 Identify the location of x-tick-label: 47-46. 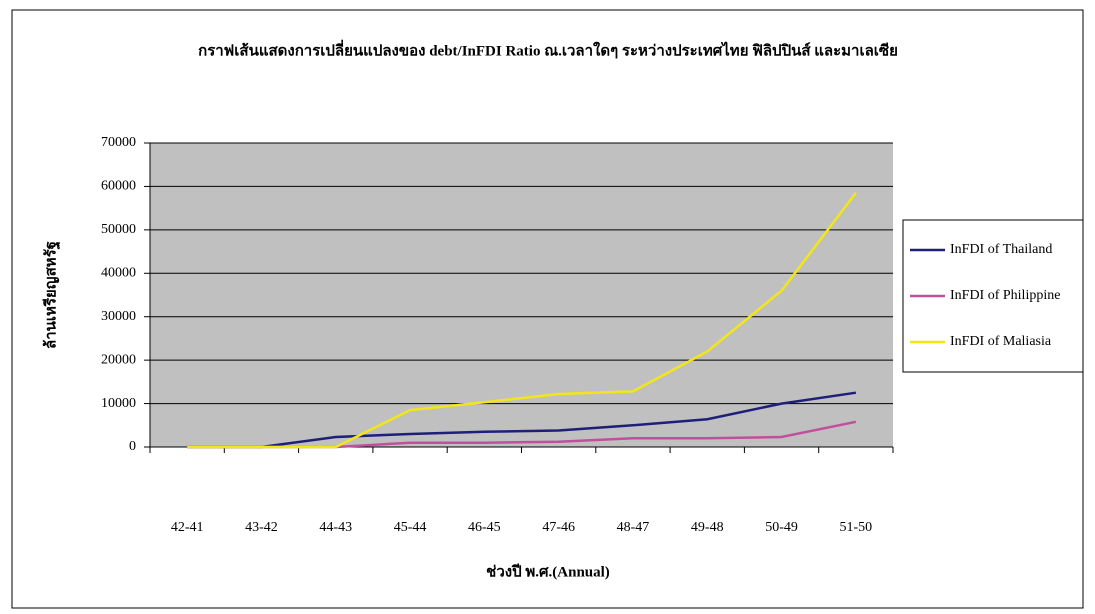
(558, 527).